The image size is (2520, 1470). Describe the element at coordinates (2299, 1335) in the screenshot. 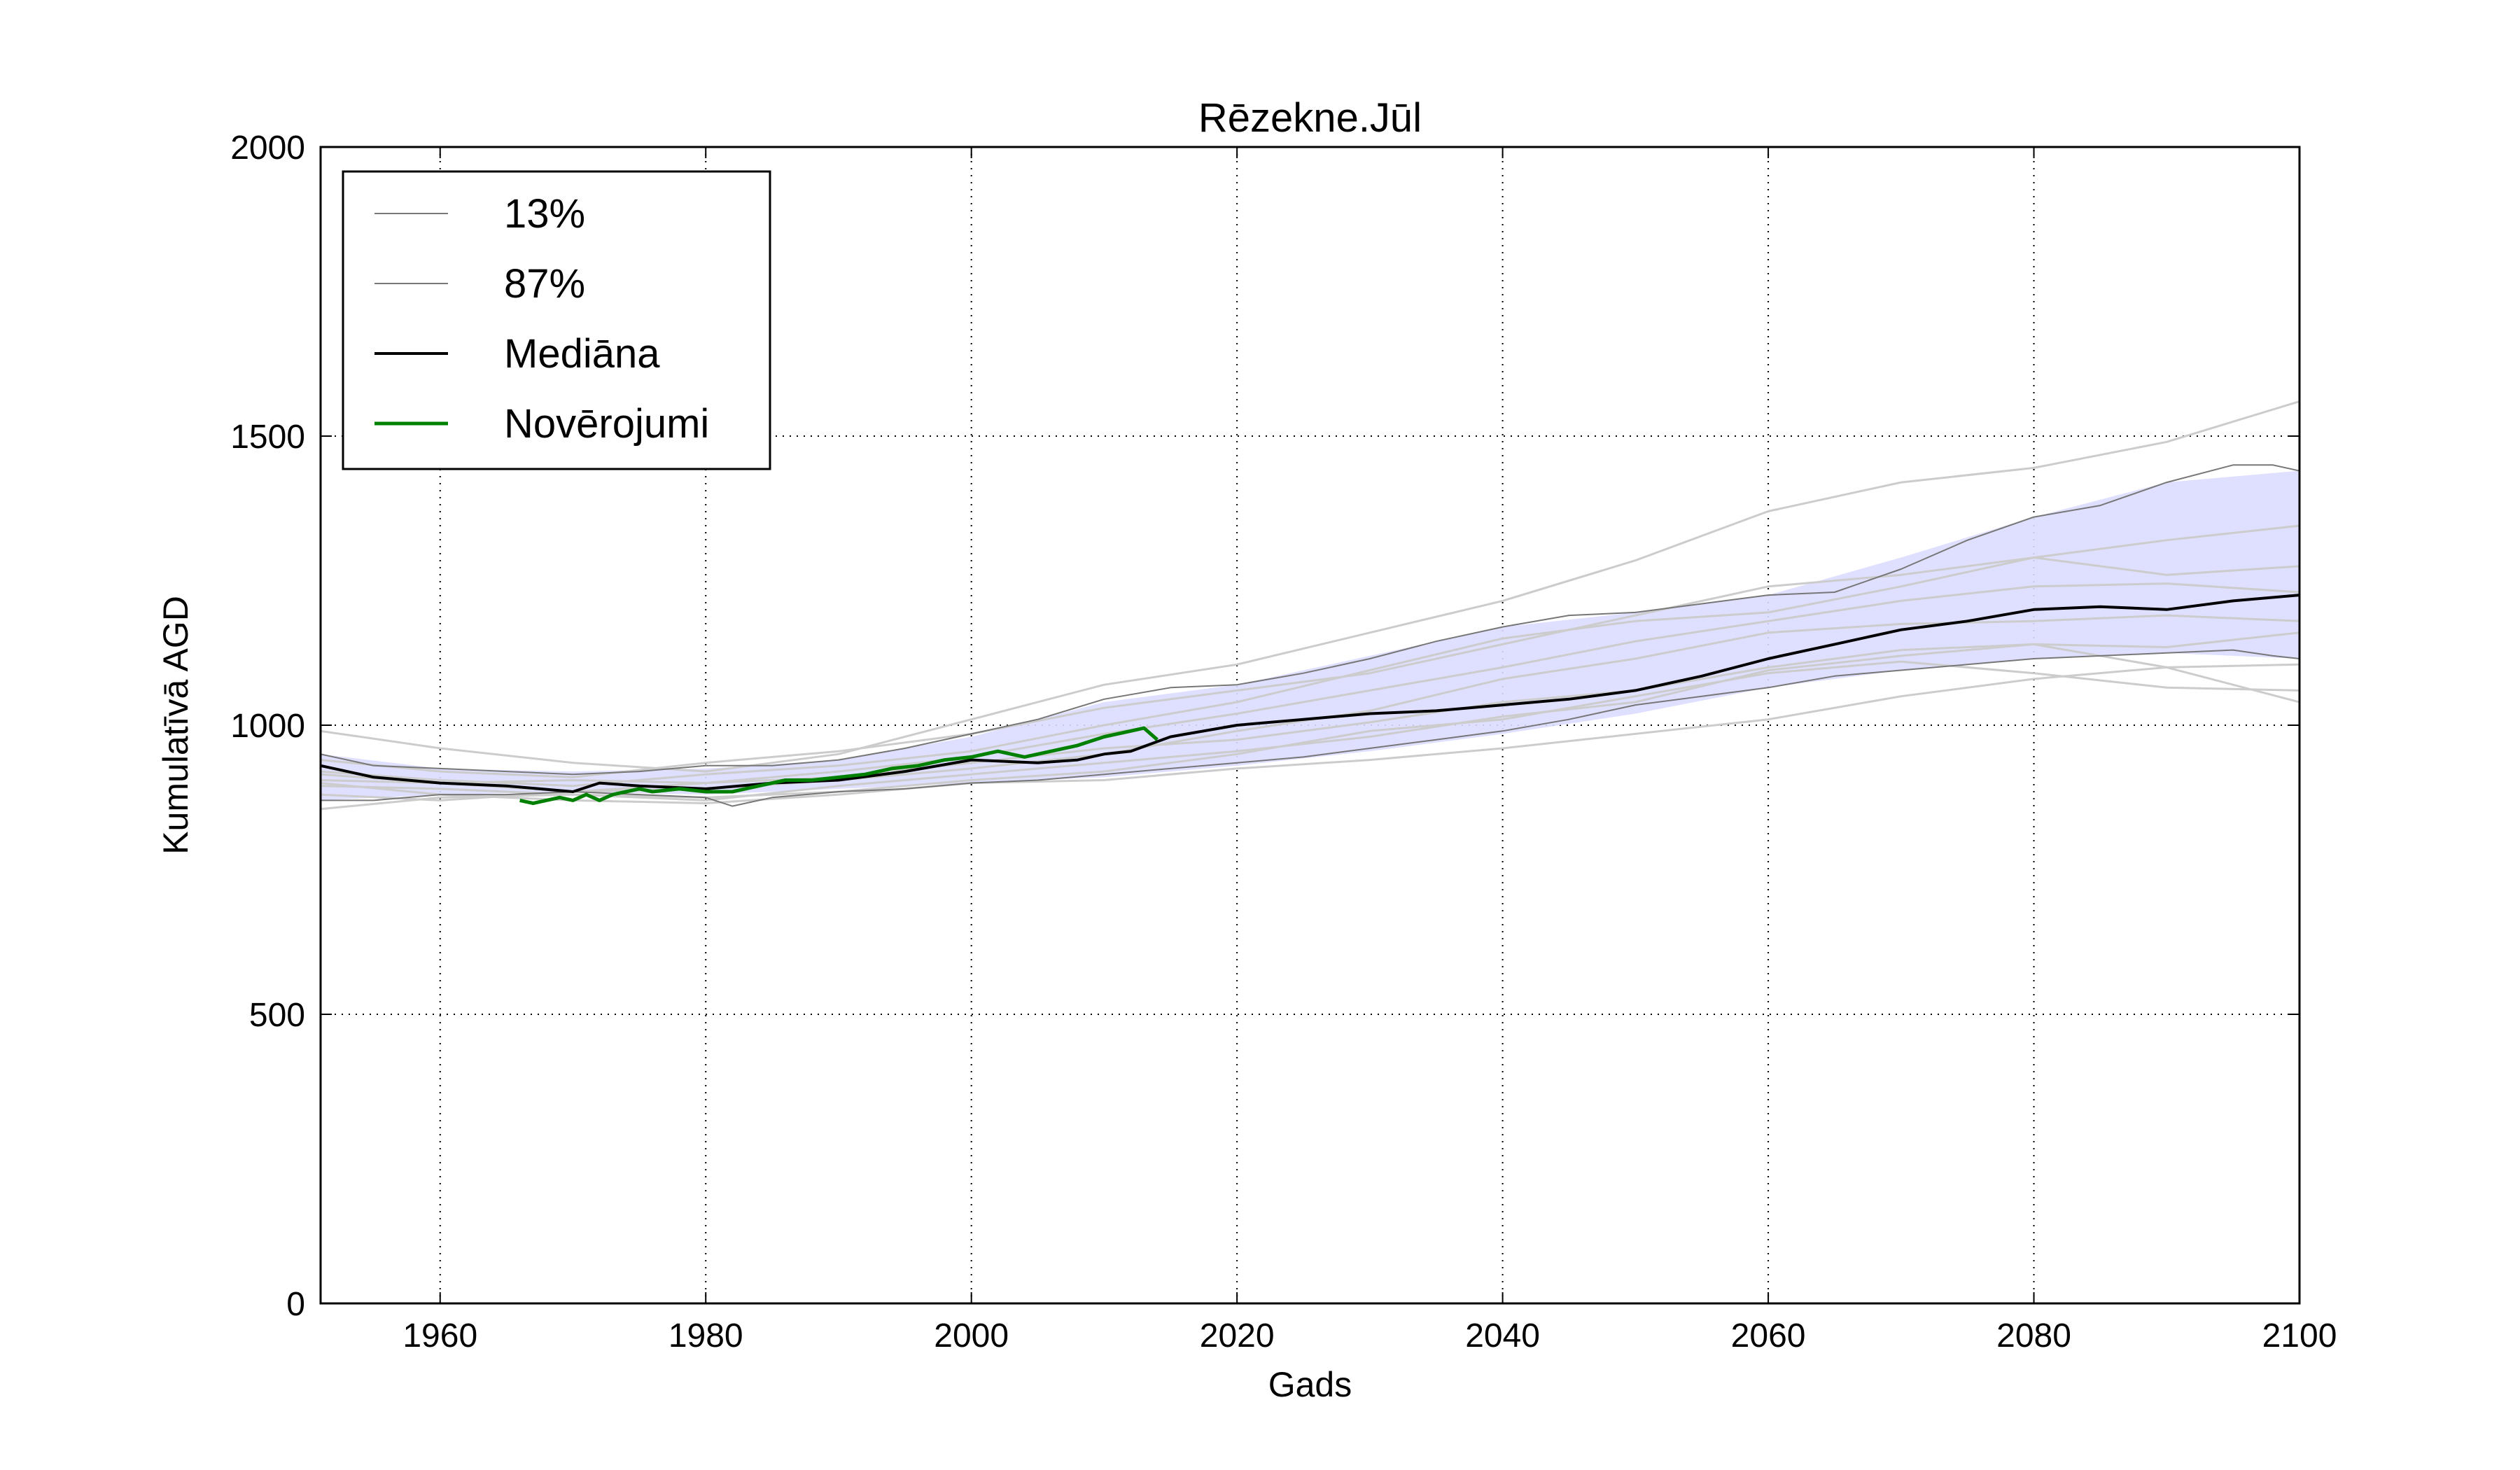

I see `x-tick-label: 2100` at that location.